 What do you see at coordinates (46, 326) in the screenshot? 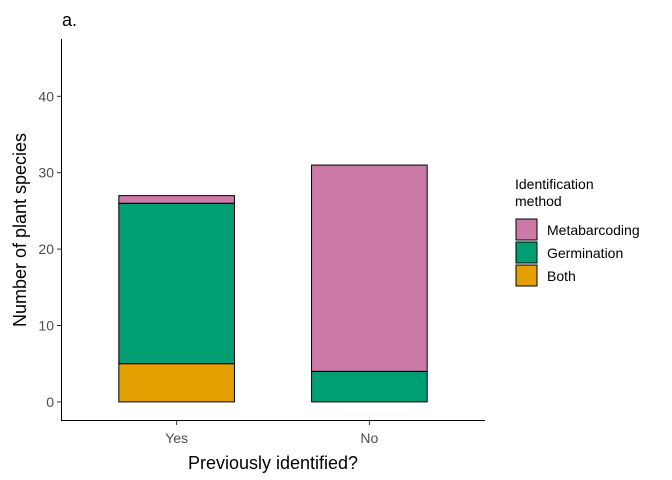
I see `y-tick-label: 10` at bounding box center [46, 326].